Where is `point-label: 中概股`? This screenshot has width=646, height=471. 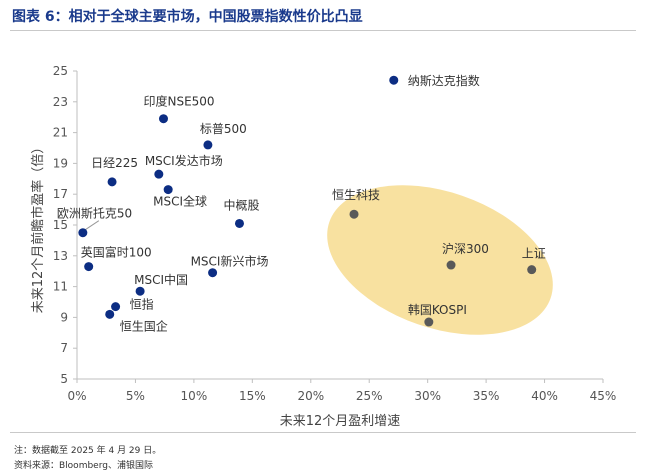
point-label: 中概股 is located at coordinates (241, 204).